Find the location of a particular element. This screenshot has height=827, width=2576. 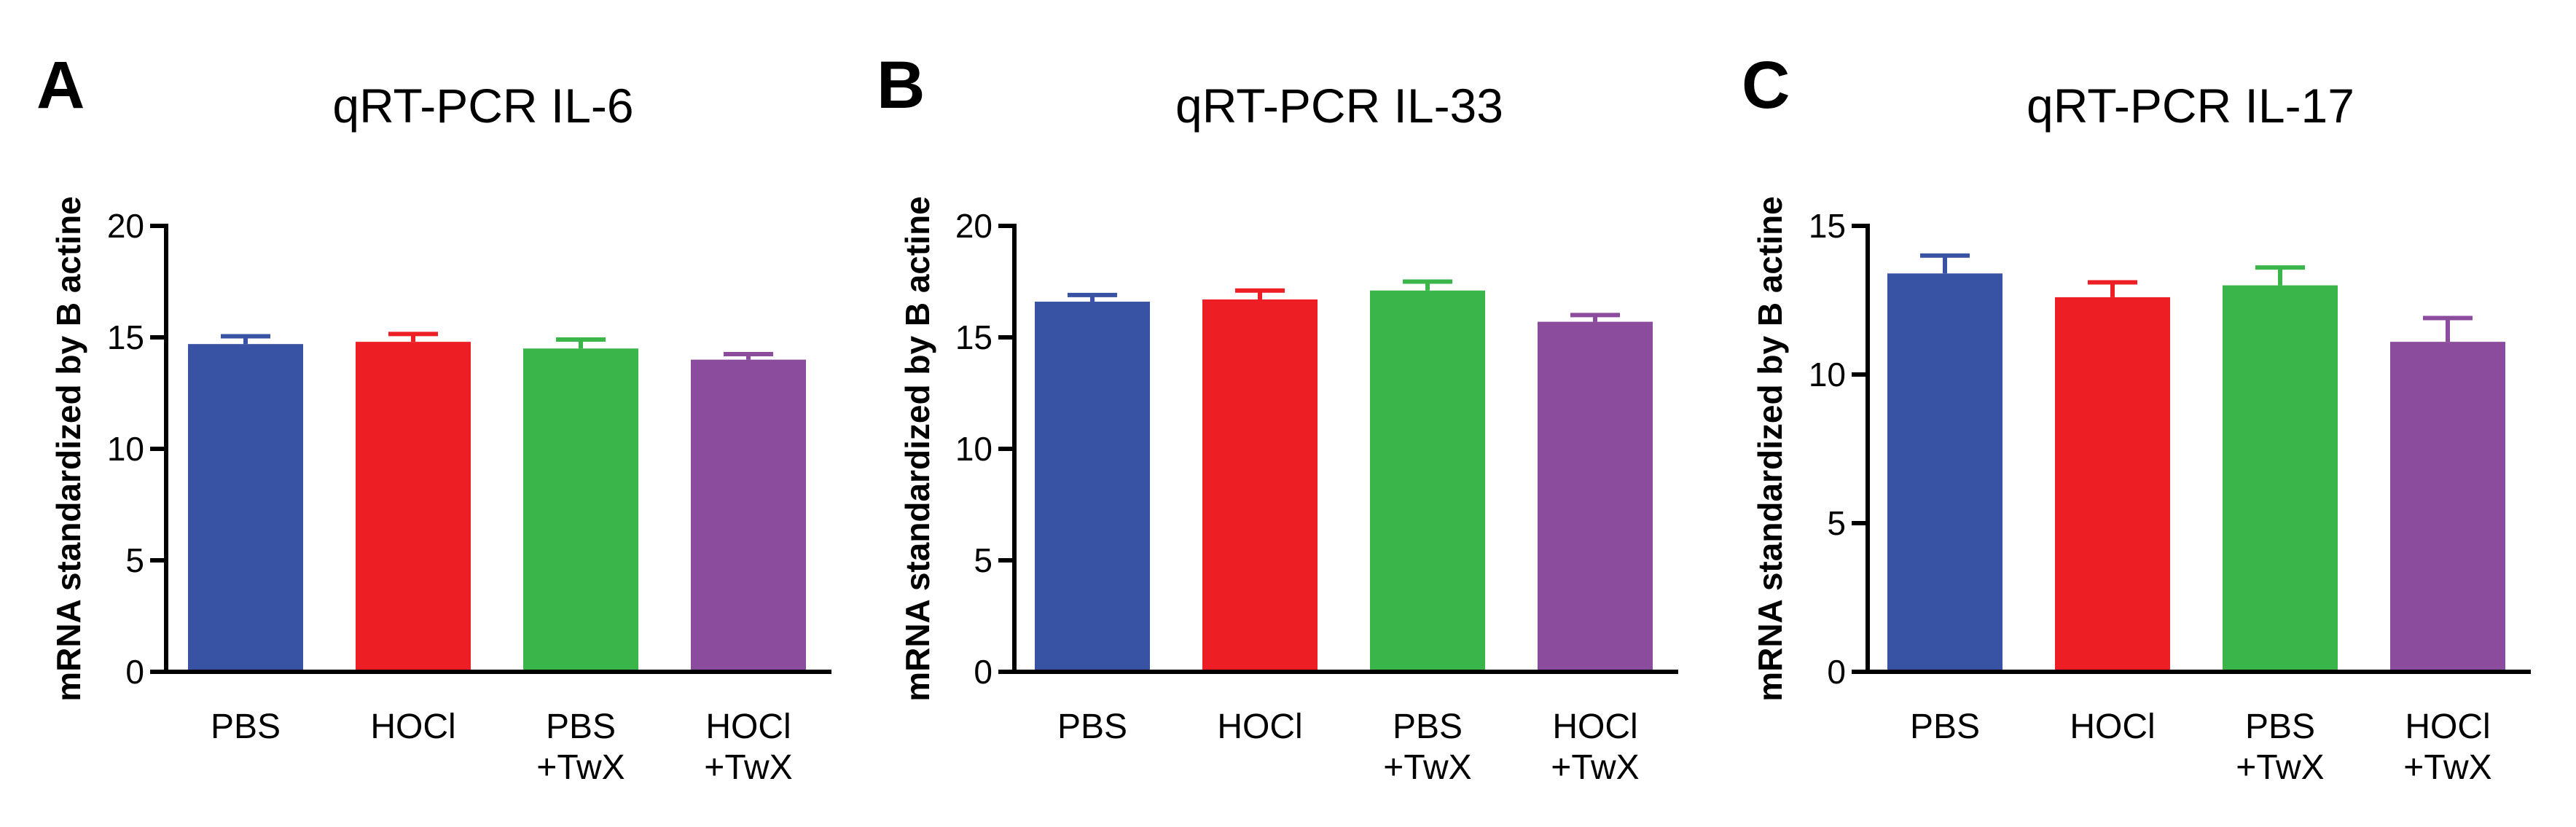

chart-title: qRT-PCR IL-17 is located at coordinates (2190, 106).